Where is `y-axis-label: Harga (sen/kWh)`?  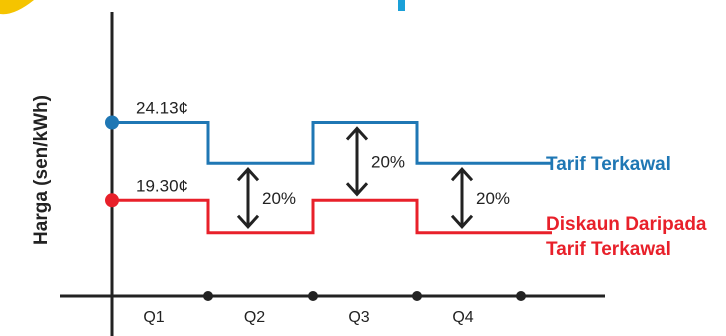 y-axis-label: Harga (sen/kWh) is located at coordinates (41, 170).